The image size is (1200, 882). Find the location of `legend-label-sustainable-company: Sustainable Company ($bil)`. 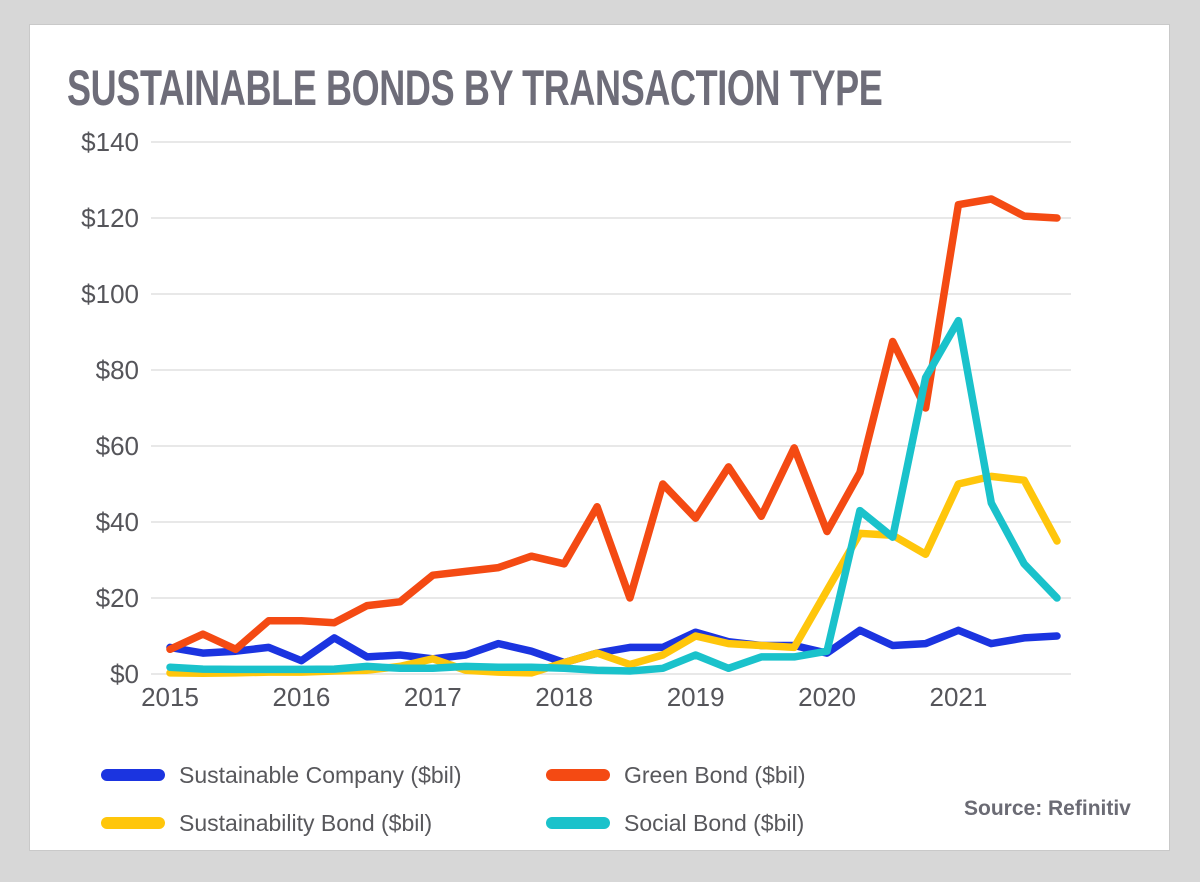

legend-label-sustainable-company: Sustainable Company ($bil) is located at coordinates (320, 774).